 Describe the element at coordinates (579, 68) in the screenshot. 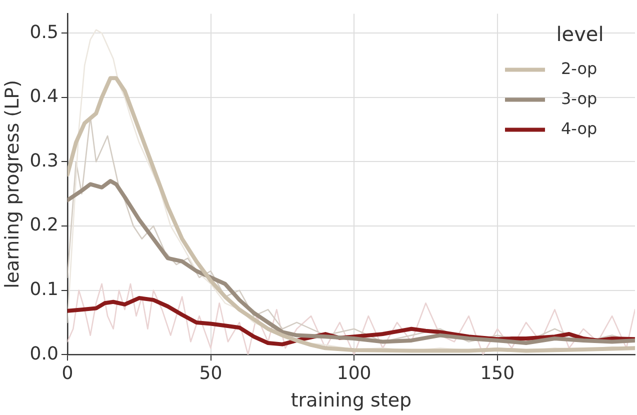

I see `legend-label: 2-op` at that location.